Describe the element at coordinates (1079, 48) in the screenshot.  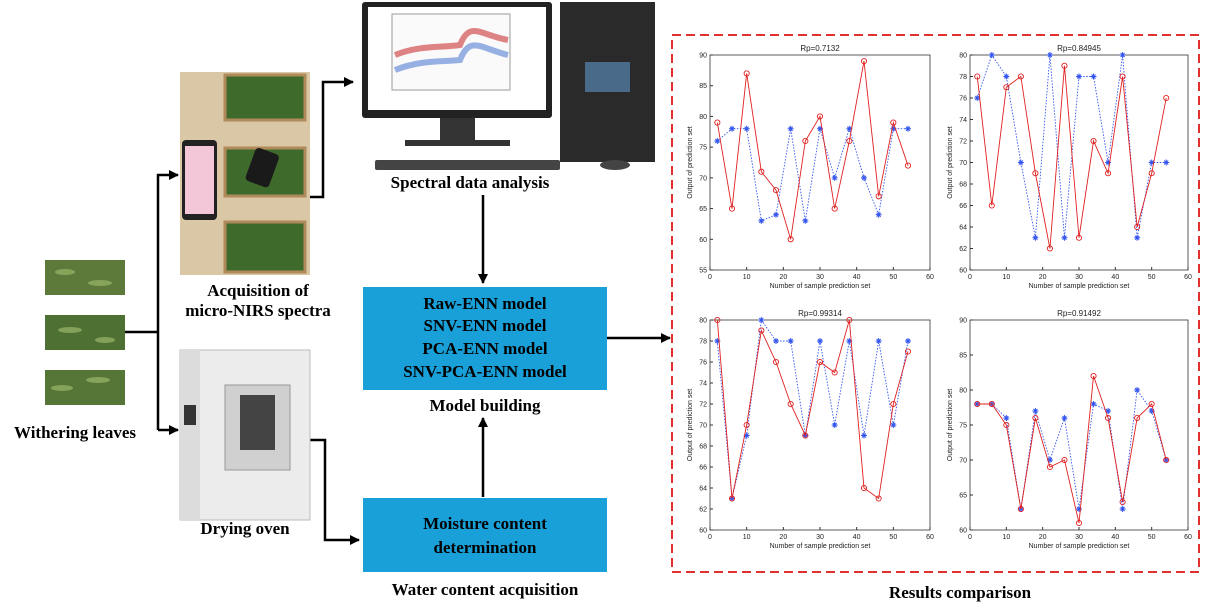
I see `chart-title: Rp=0.84945` at that location.